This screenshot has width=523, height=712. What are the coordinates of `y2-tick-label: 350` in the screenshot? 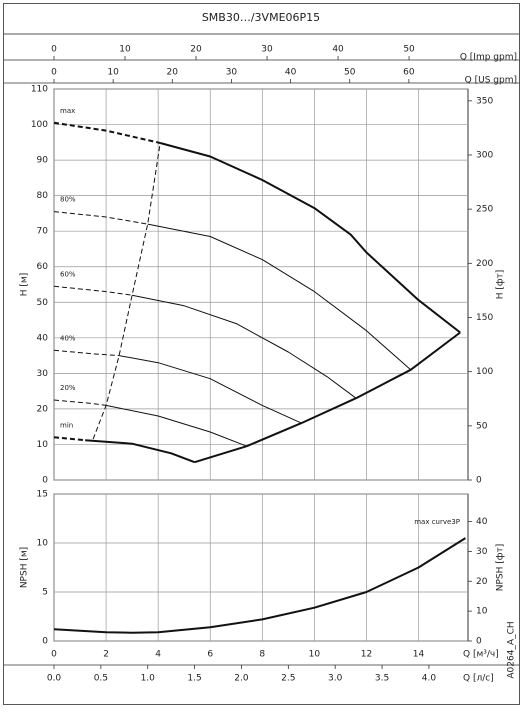 It's located at (484, 101).